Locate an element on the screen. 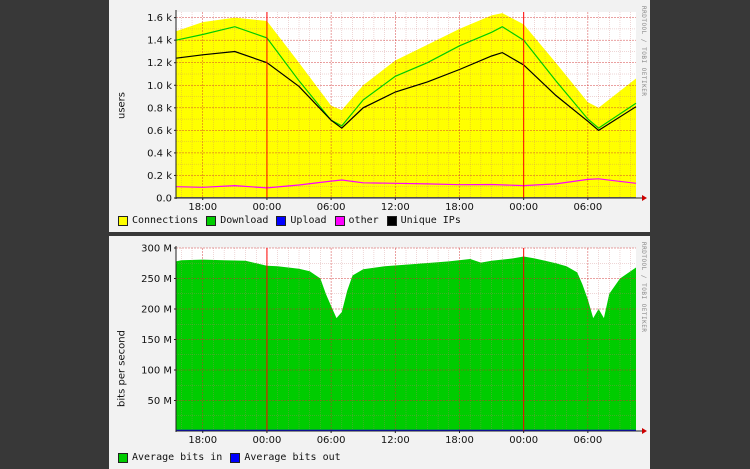 The height and width of the screenshot is (469, 750). y-tick-label: 0.8 k is located at coordinates (159, 108).